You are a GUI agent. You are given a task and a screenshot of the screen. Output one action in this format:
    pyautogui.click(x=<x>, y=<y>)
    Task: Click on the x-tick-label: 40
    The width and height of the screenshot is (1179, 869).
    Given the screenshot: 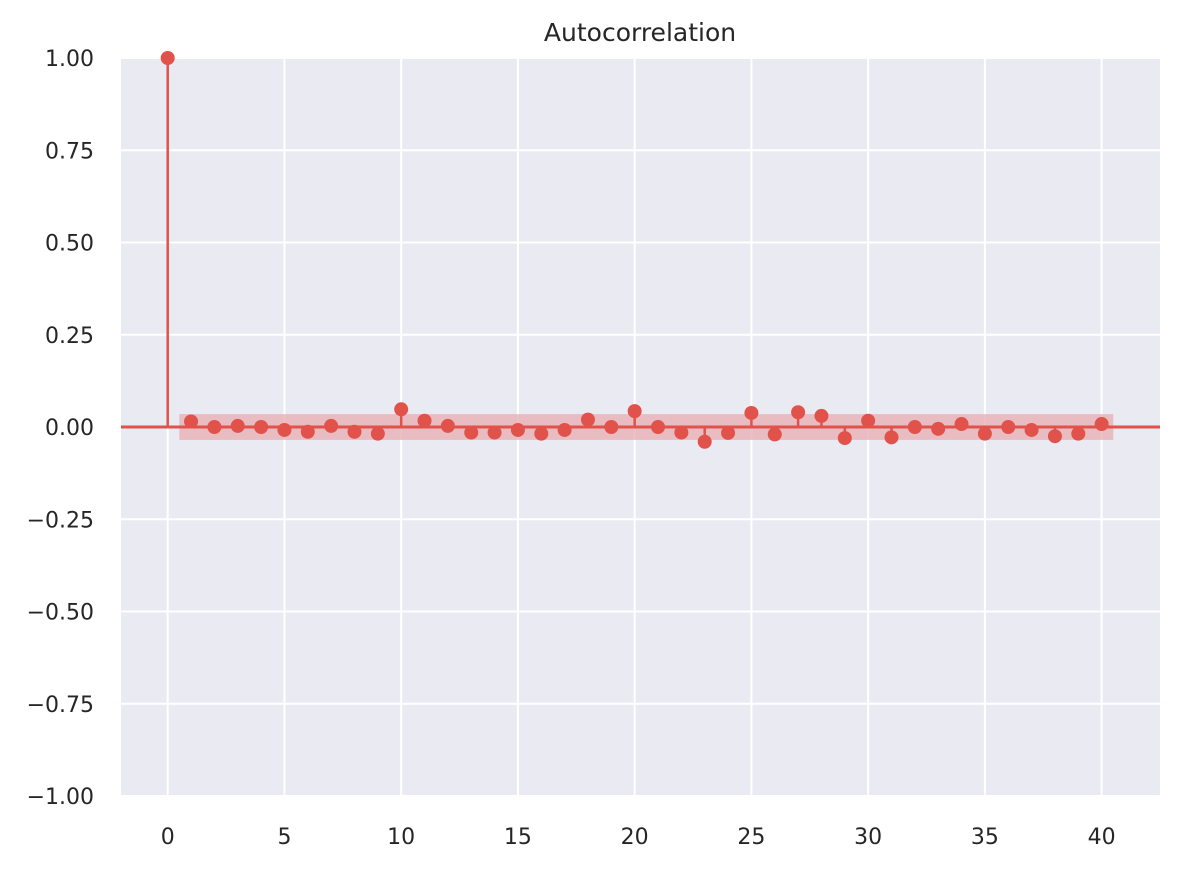 What is the action you would take?
    pyautogui.click(x=1102, y=837)
    